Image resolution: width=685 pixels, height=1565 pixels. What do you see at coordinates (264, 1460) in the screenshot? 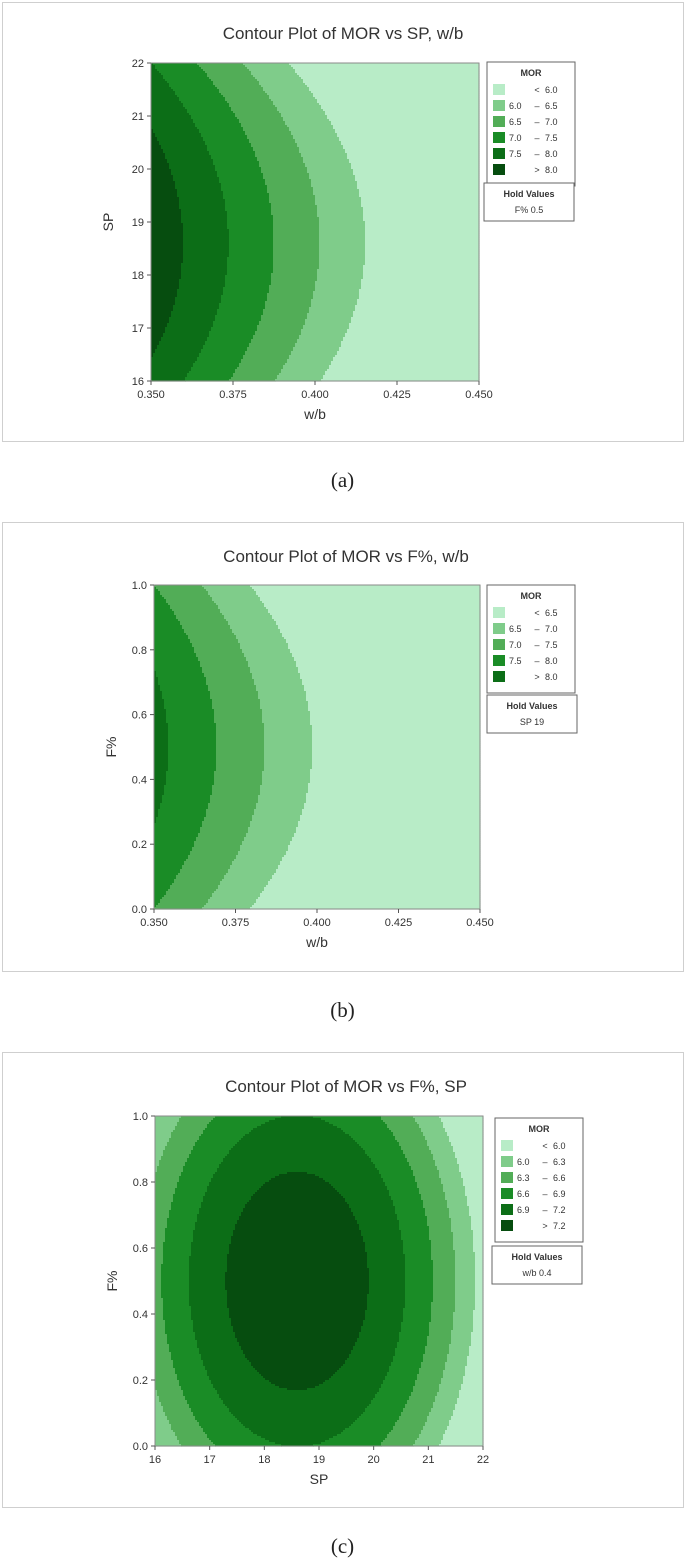
I see `x-tick-label: 18` at bounding box center [264, 1460].